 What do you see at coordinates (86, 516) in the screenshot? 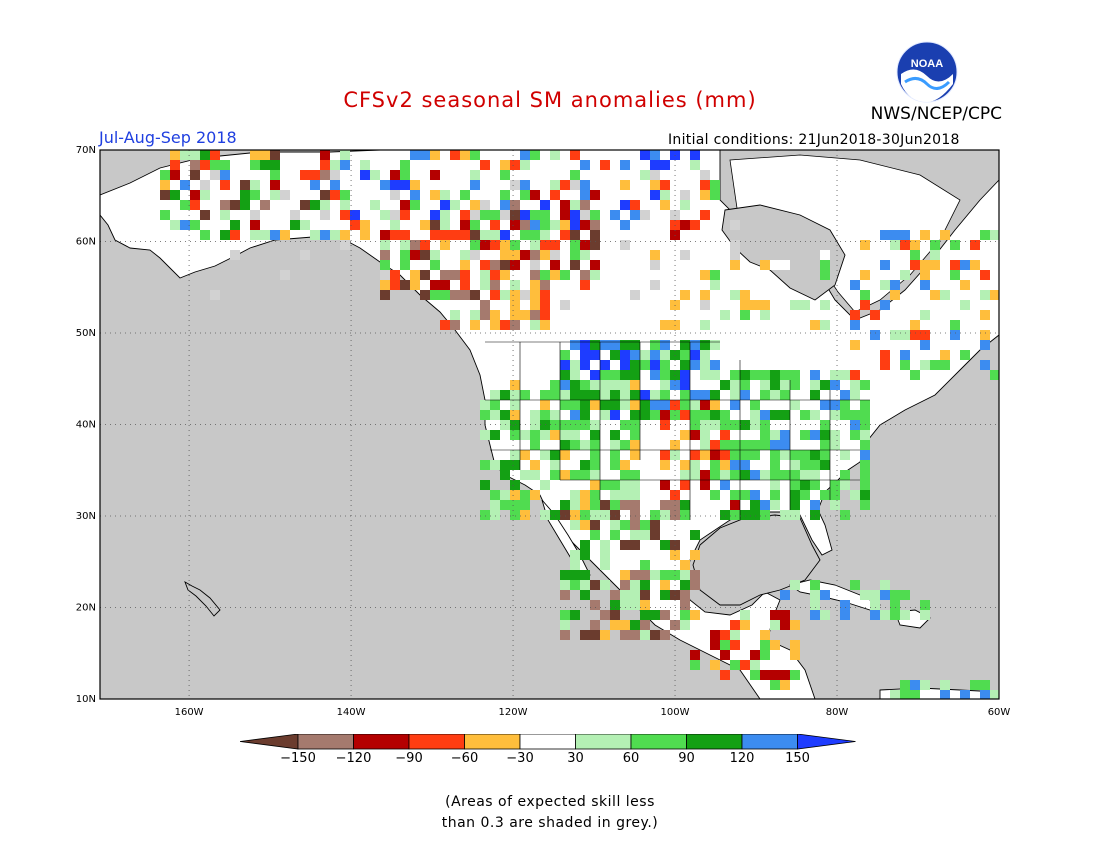
I see `lat-label: 30N` at bounding box center [86, 516].